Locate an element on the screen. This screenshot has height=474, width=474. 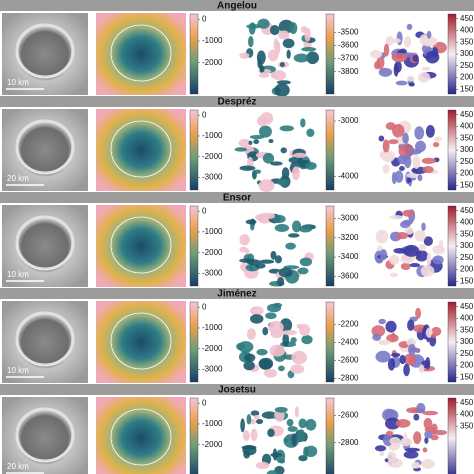
colorbar-tick-label: 400 is located at coordinates (467, 30).